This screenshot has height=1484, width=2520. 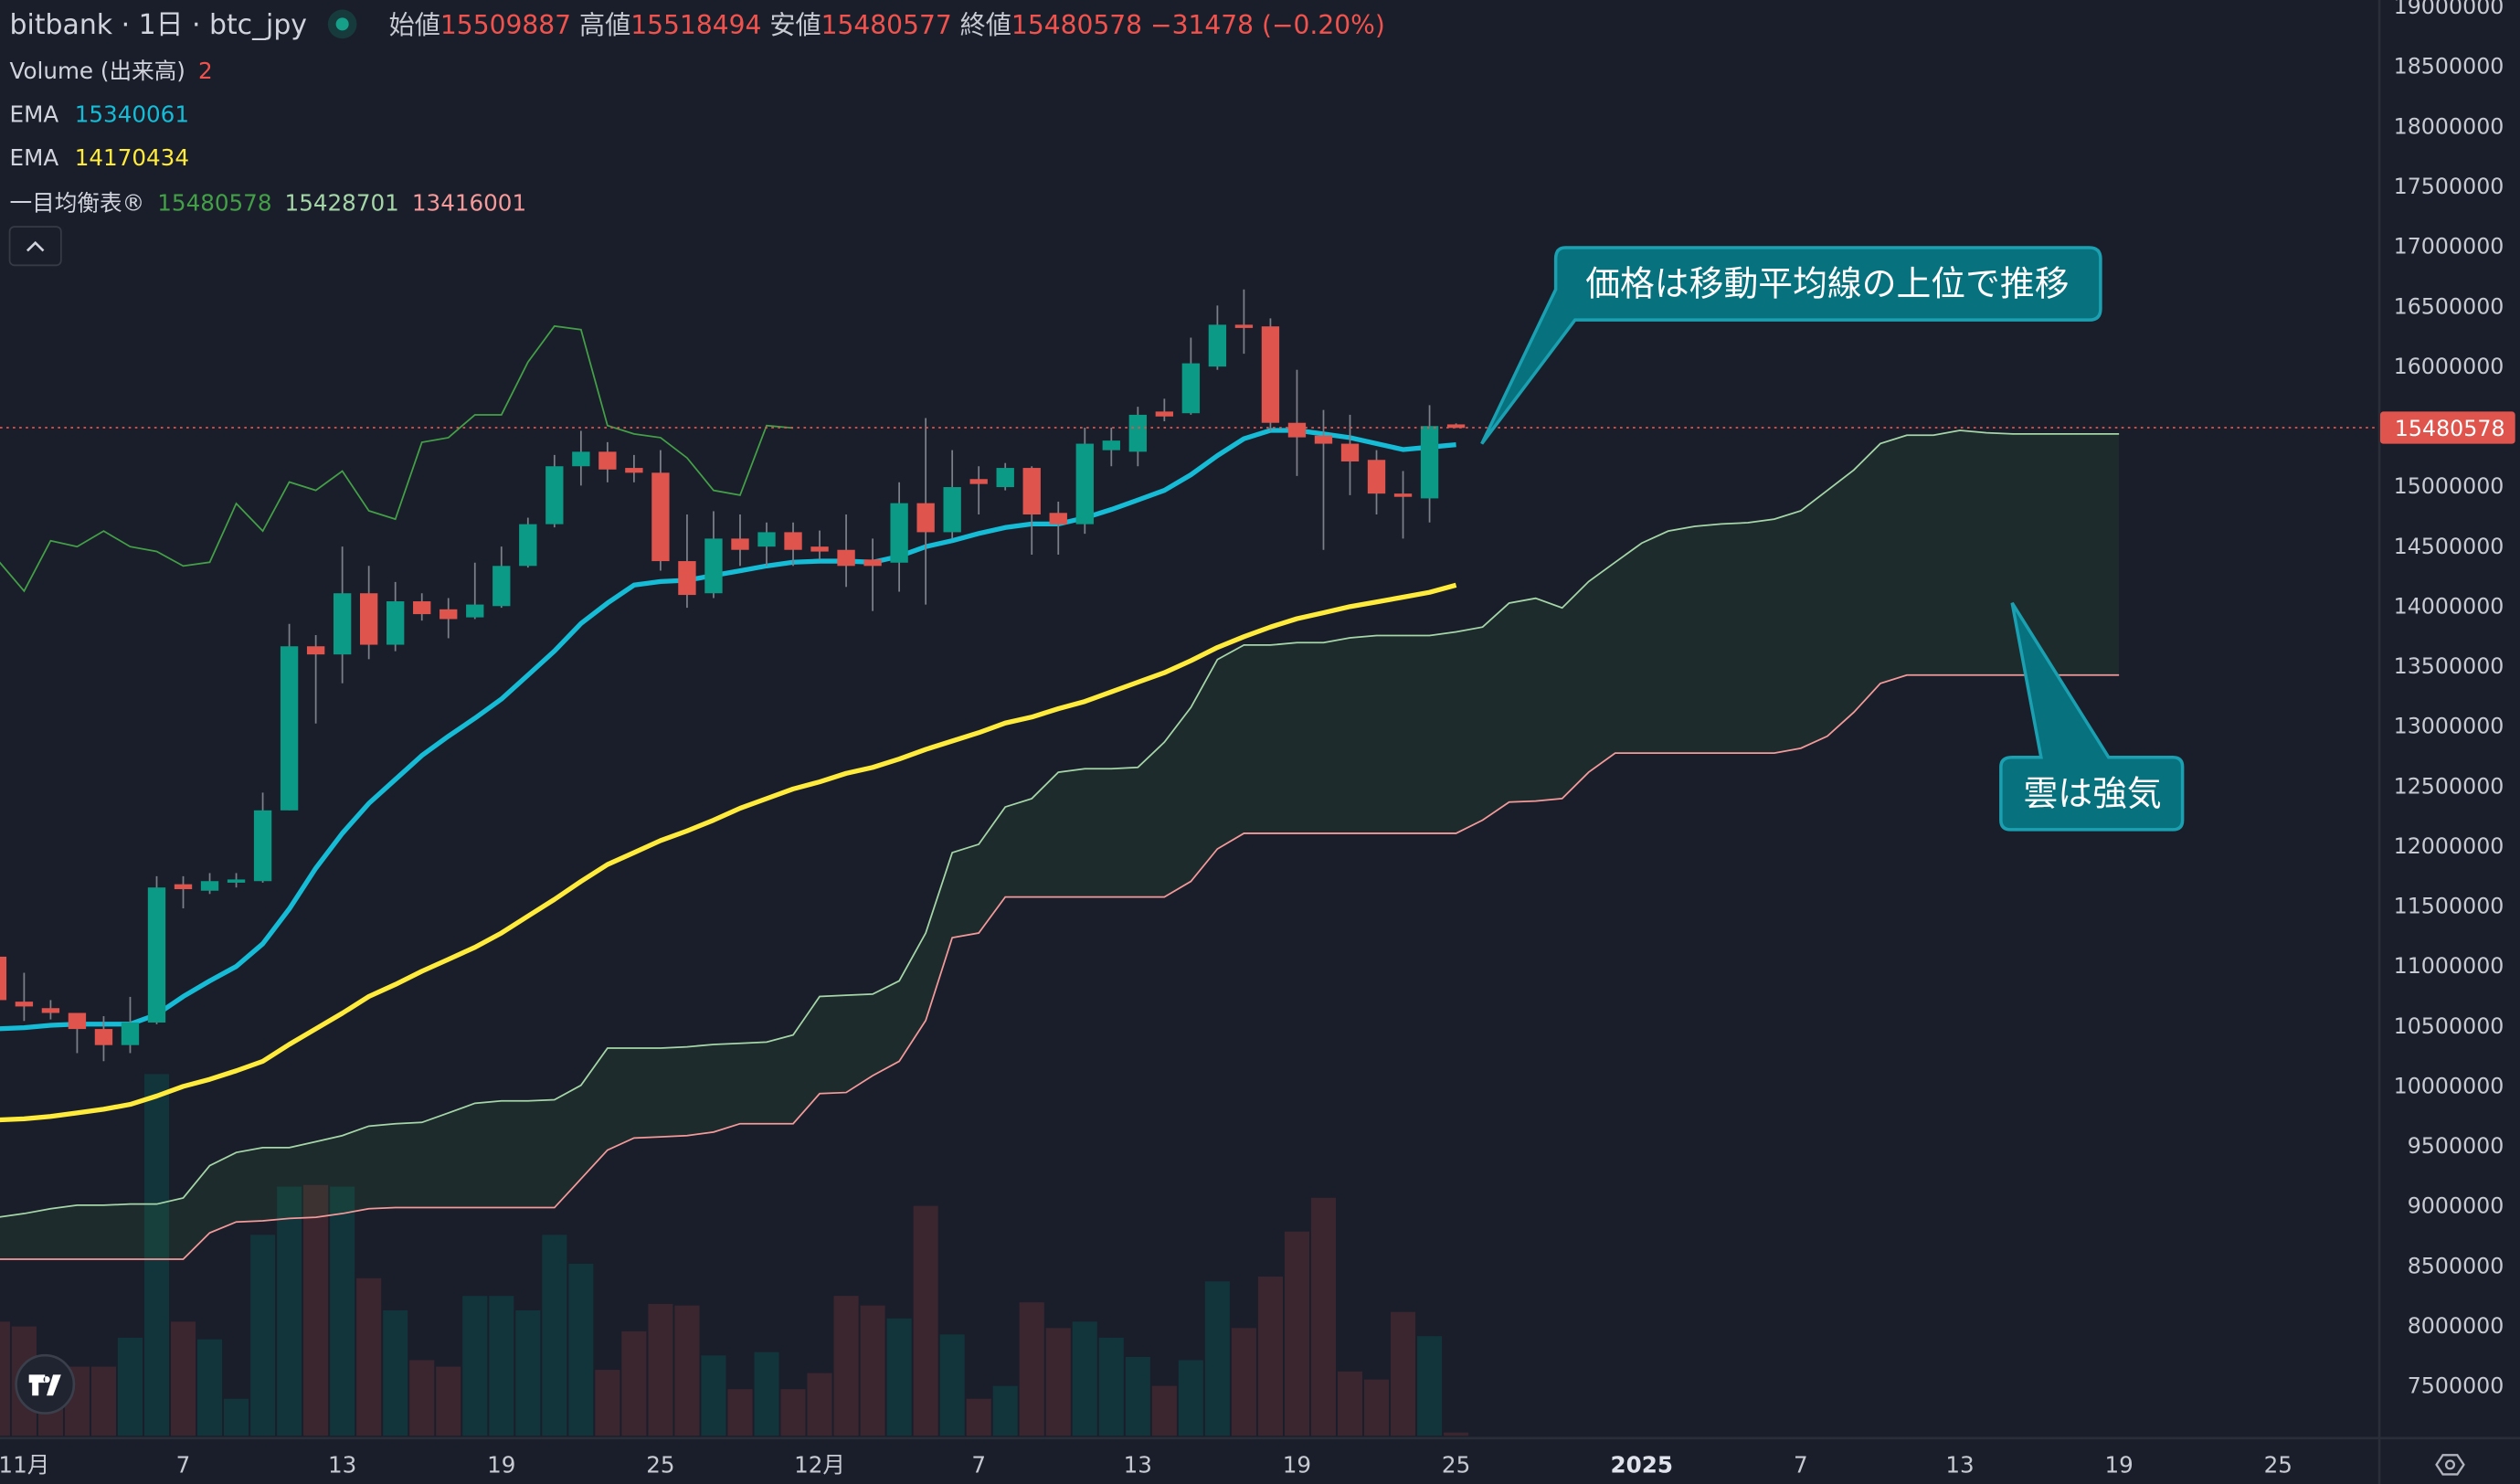 I want to click on price-axis-label: 16500000, so click(x=2449, y=306).